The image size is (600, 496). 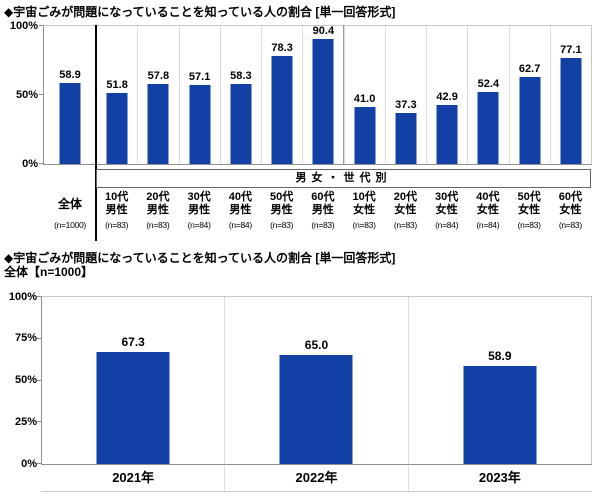 I want to click on chart1-bar-value: 78.3, so click(x=282, y=47).